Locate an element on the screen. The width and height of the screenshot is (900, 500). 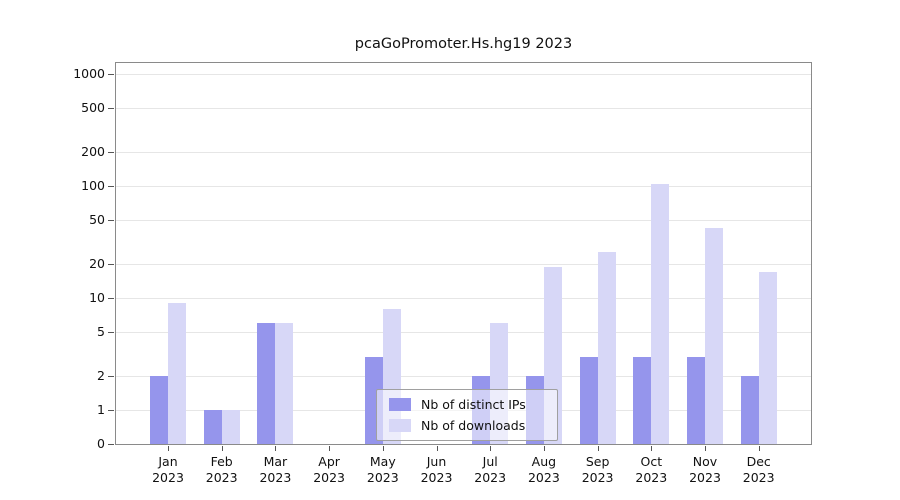
y-axis-tick-label: 10 is located at coordinates (97, 297).